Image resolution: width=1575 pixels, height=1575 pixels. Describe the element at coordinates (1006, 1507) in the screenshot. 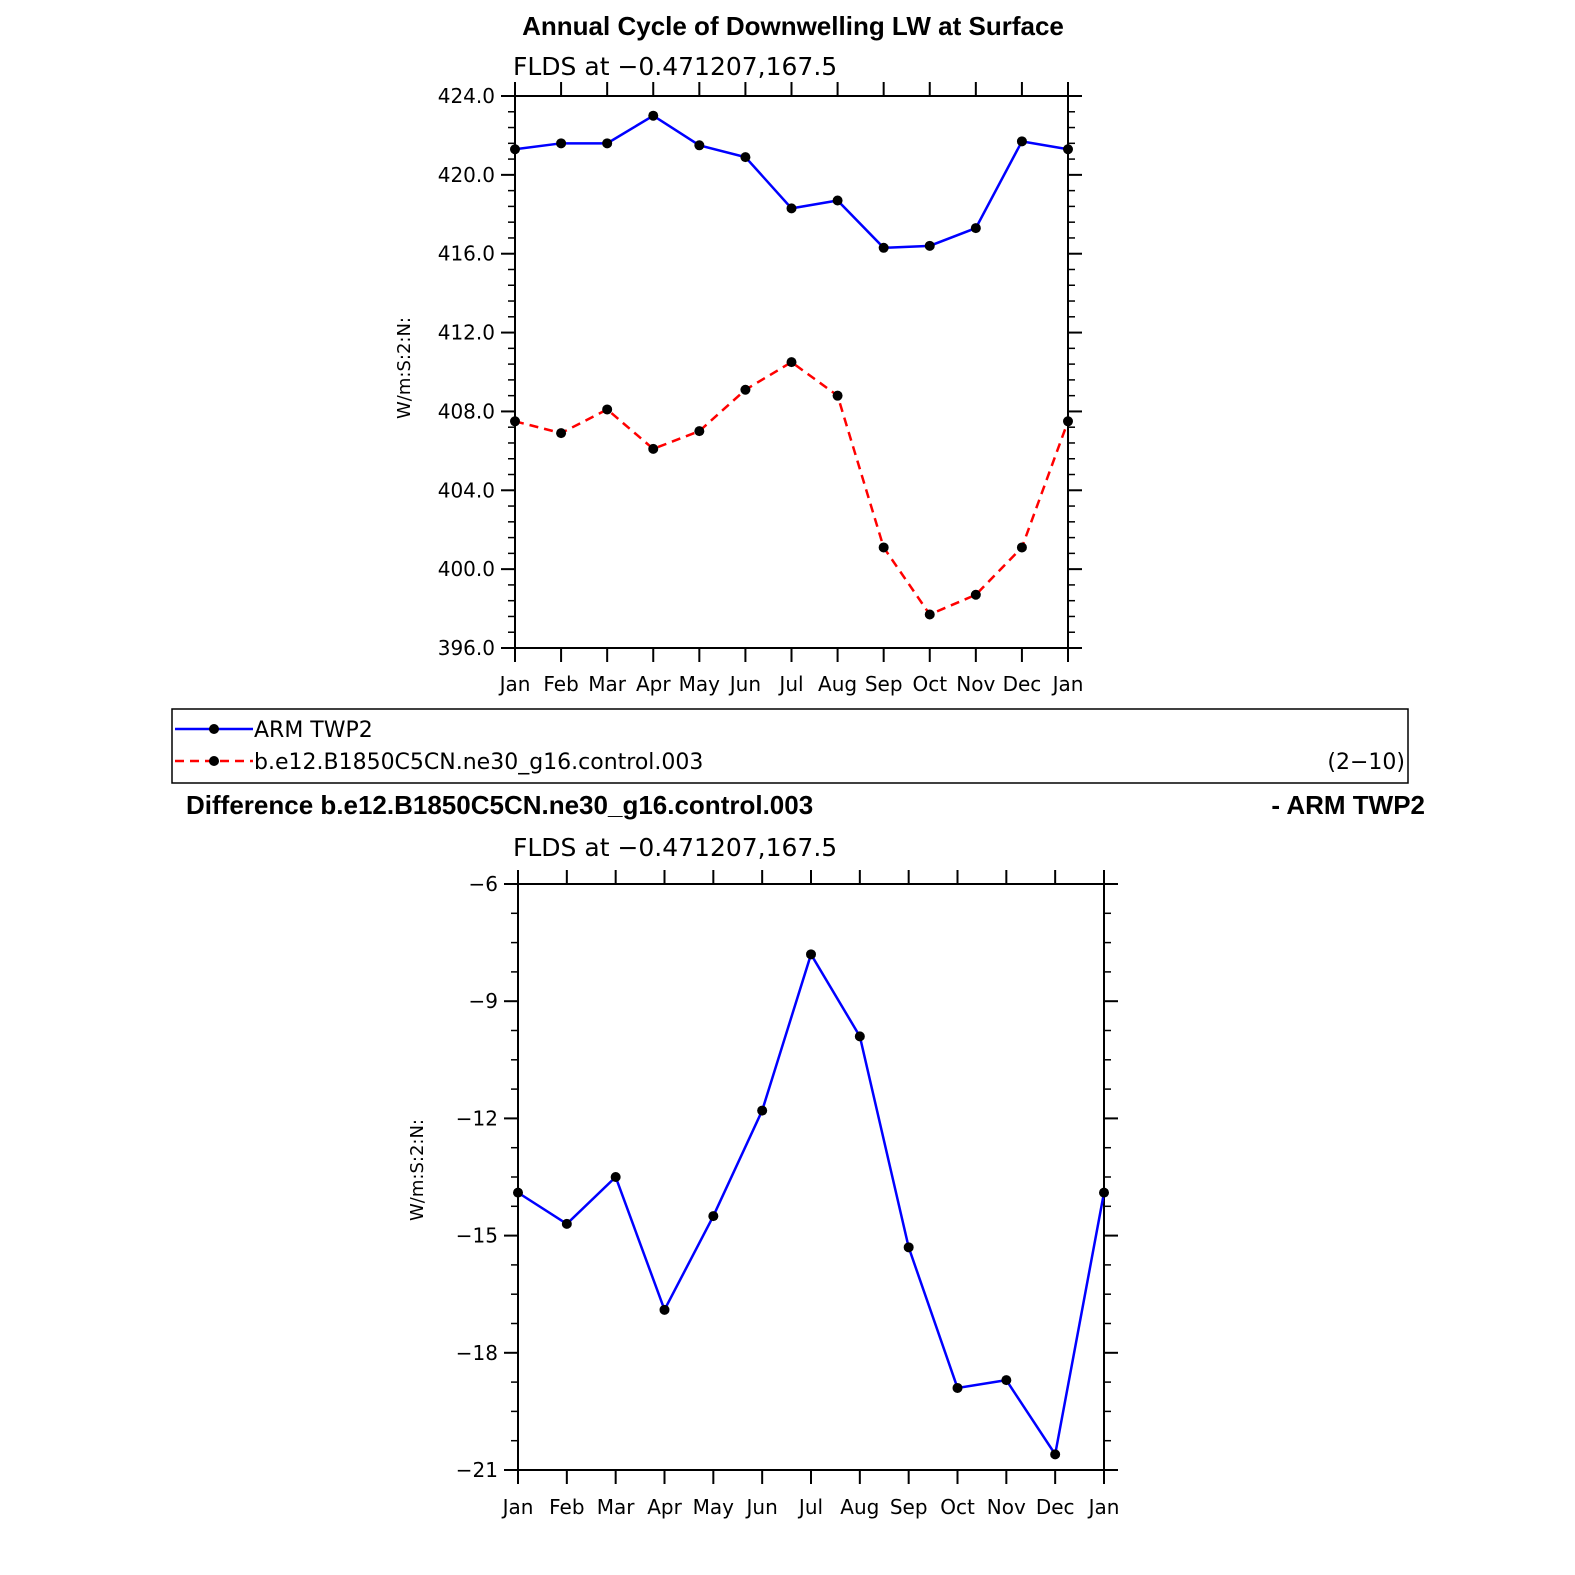

I see `c2-xtick-label: Nov` at that location.